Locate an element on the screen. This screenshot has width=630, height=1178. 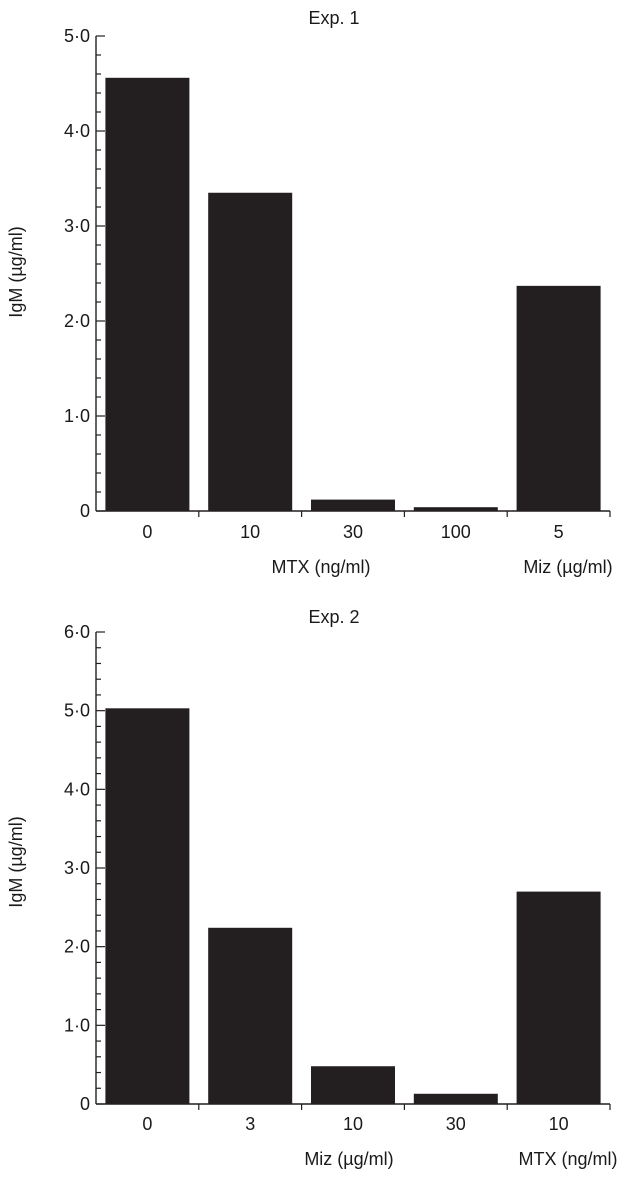
chart-title: Exp. 1 is located at coordinates (333, 18).